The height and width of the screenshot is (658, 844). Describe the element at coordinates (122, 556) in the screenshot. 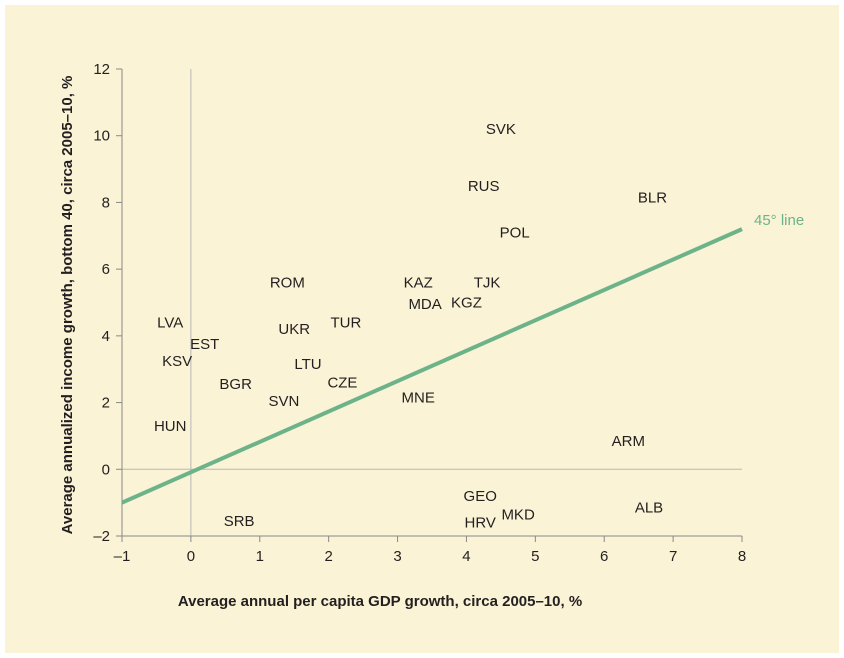

I see `x-tick-label: –1` at that location.